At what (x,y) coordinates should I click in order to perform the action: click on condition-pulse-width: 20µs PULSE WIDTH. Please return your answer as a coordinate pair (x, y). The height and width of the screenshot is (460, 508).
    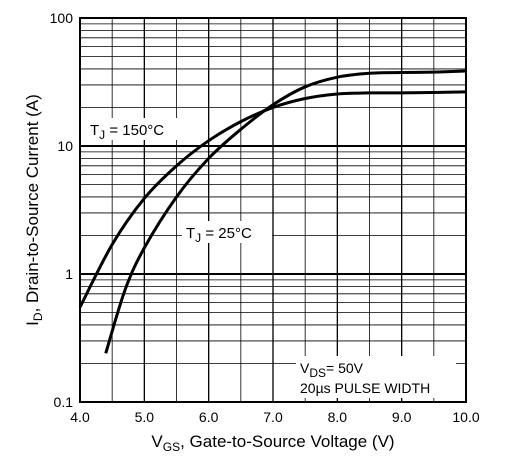
    Looking at the image, I should click on (365, 388).